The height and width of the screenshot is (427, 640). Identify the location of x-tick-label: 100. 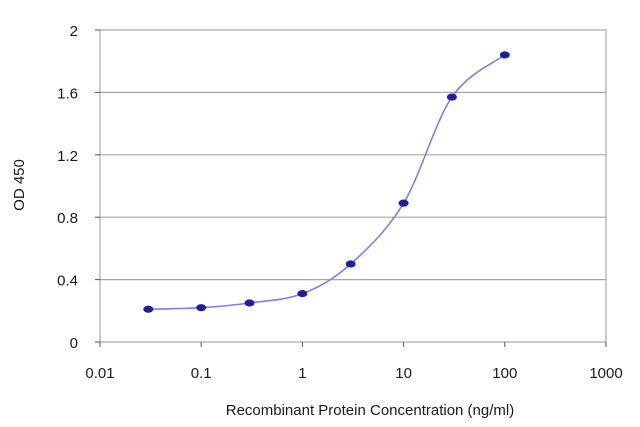
(504, 373).